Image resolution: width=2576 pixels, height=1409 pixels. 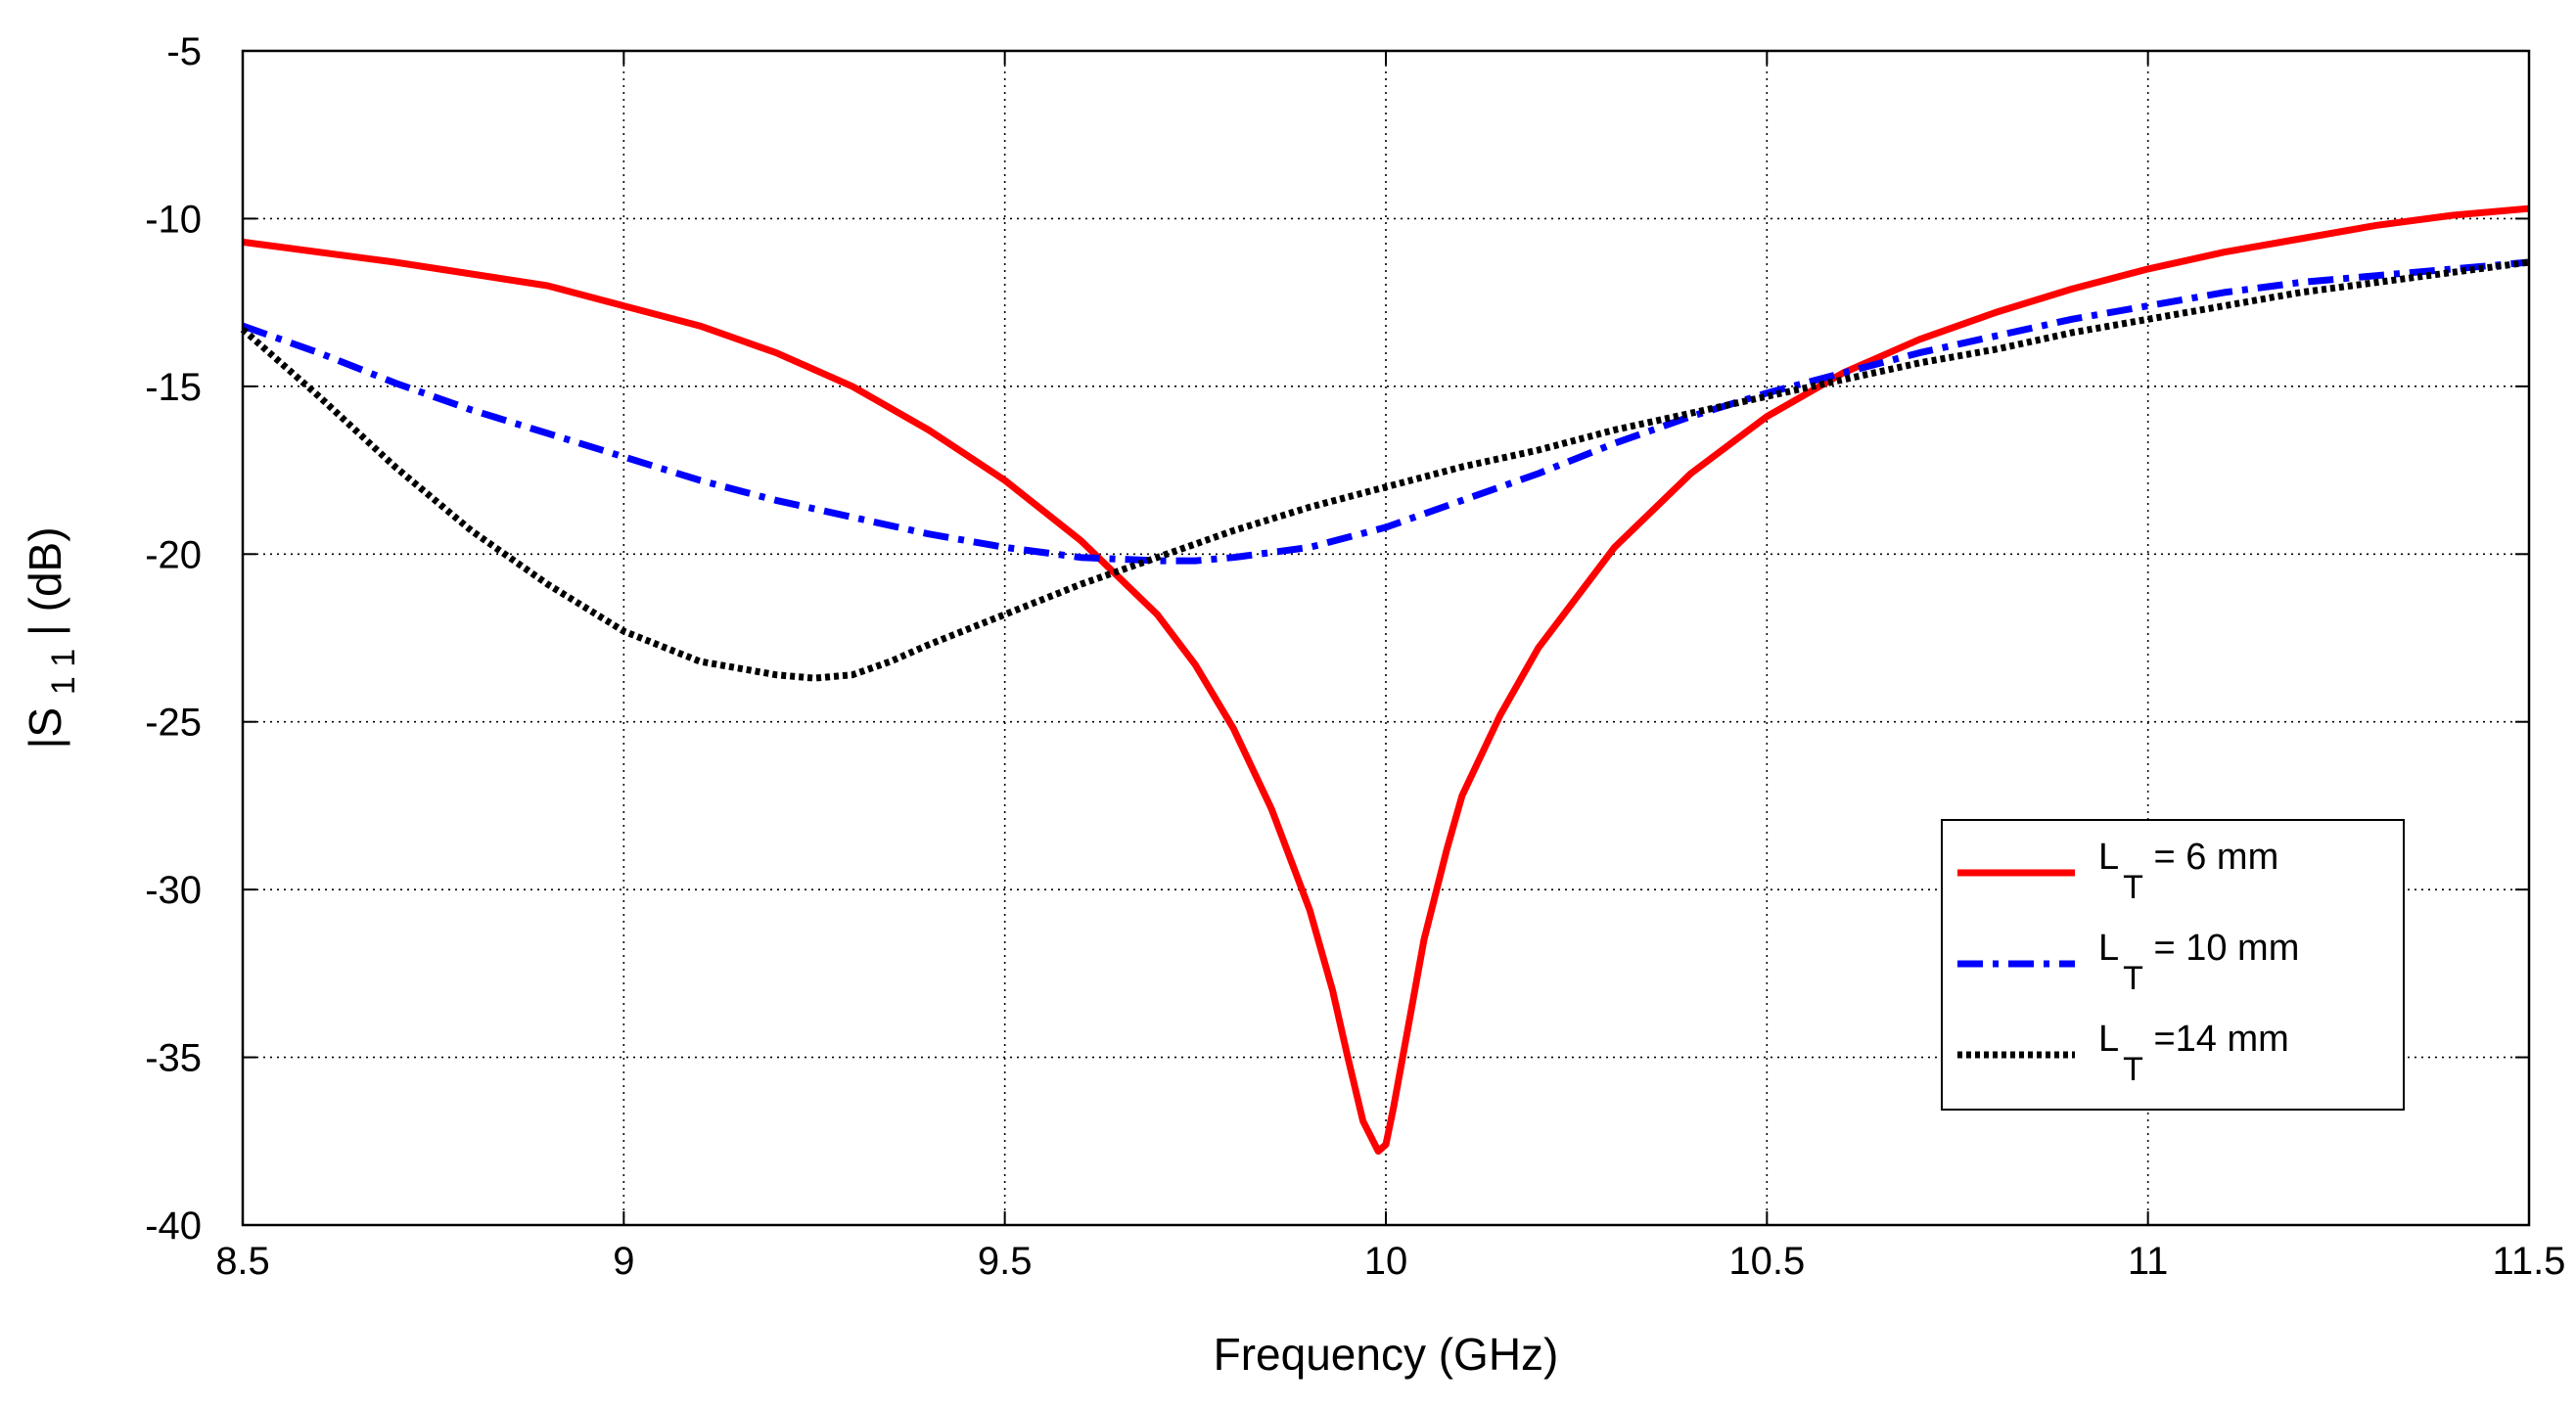 What do you see at coordinates (174, 220) in the screenshot?
I see `y-tick-label: -10` at bounding box center [174, 220].